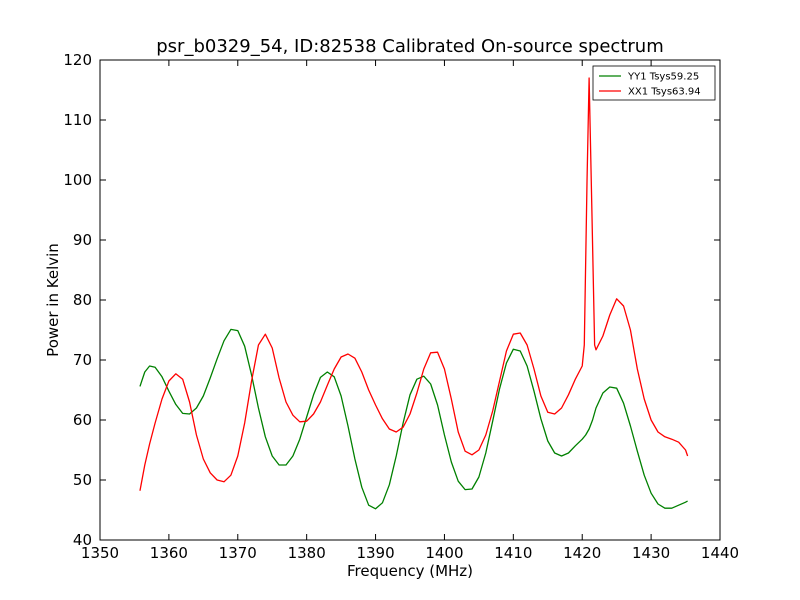 The width and height of the screenshot is (800, 600). Describe the element at coordinates (375, 553) in the screenshot. I see `x-tick-label: 1390` at that location.